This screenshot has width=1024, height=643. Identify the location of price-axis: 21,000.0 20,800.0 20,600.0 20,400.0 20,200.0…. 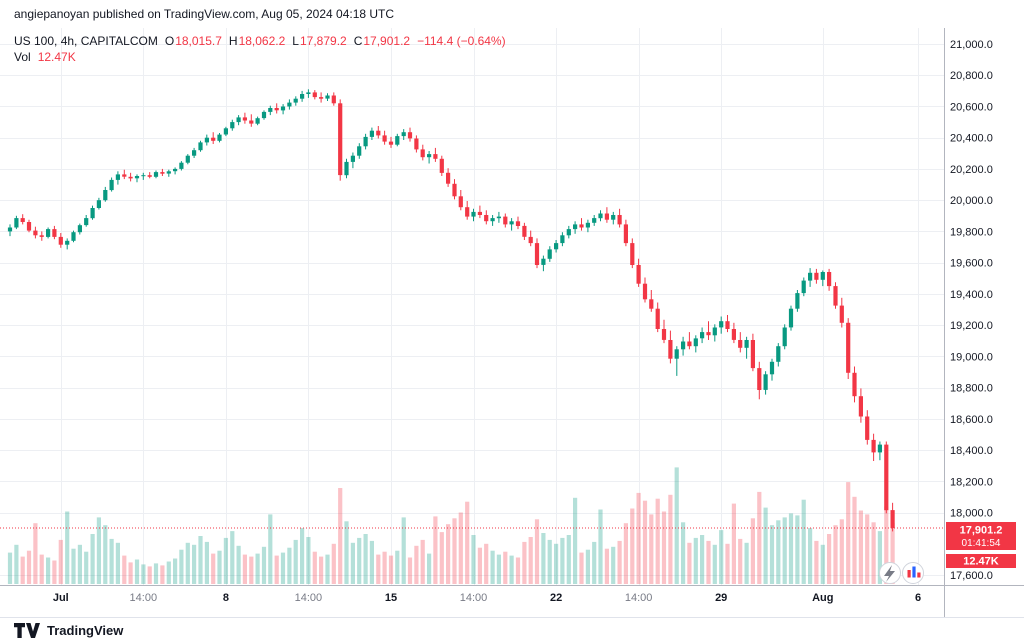
(971, 310).